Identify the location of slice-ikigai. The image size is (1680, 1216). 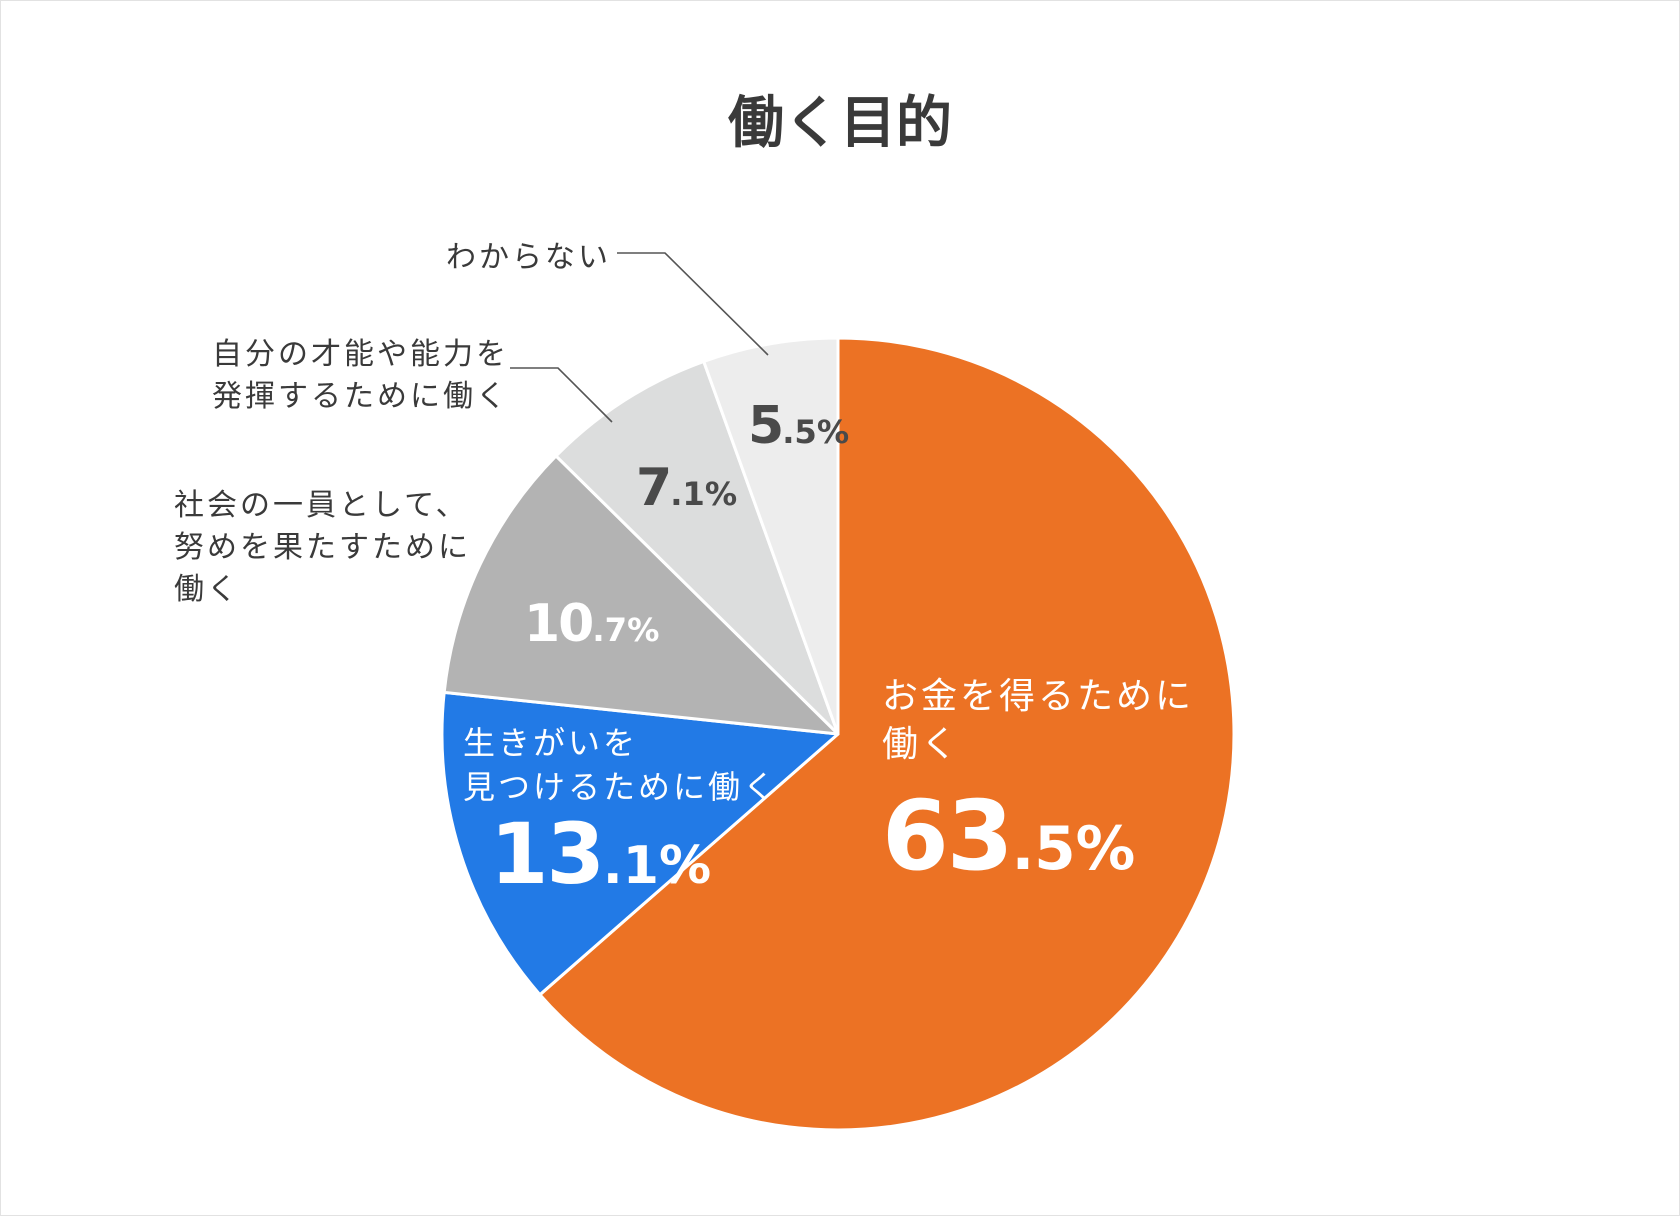
(640, 843).